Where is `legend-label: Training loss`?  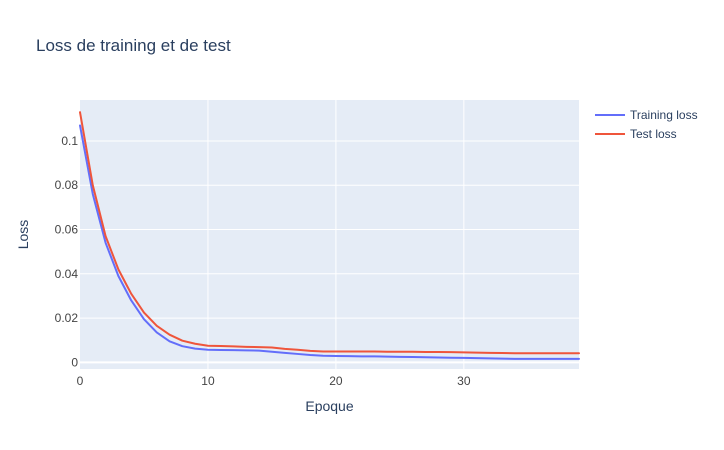
legend-label: Training loss is located at coordinates (664, 115).